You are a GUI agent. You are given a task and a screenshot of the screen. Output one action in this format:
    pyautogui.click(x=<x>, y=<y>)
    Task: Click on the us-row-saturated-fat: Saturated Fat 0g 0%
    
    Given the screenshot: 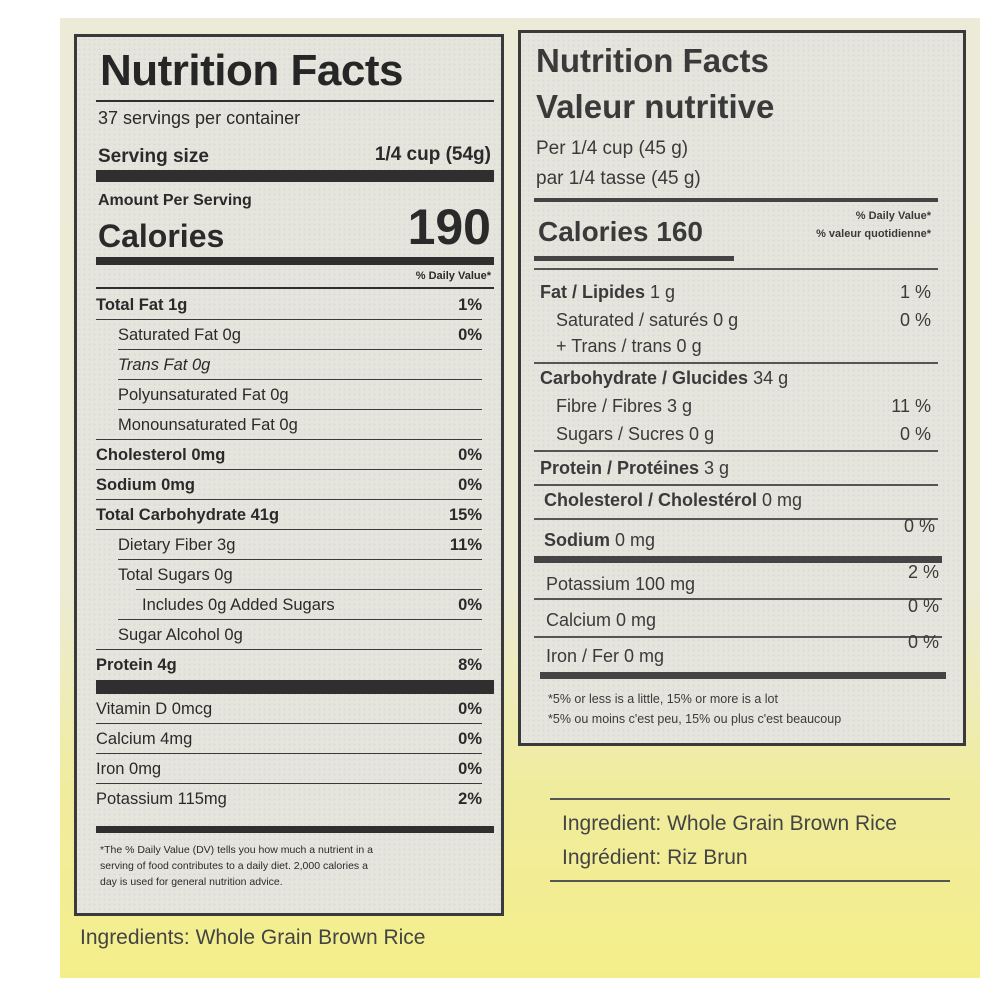 What is the action you would take?
    pyautogui.click(x=289, y=335)
    